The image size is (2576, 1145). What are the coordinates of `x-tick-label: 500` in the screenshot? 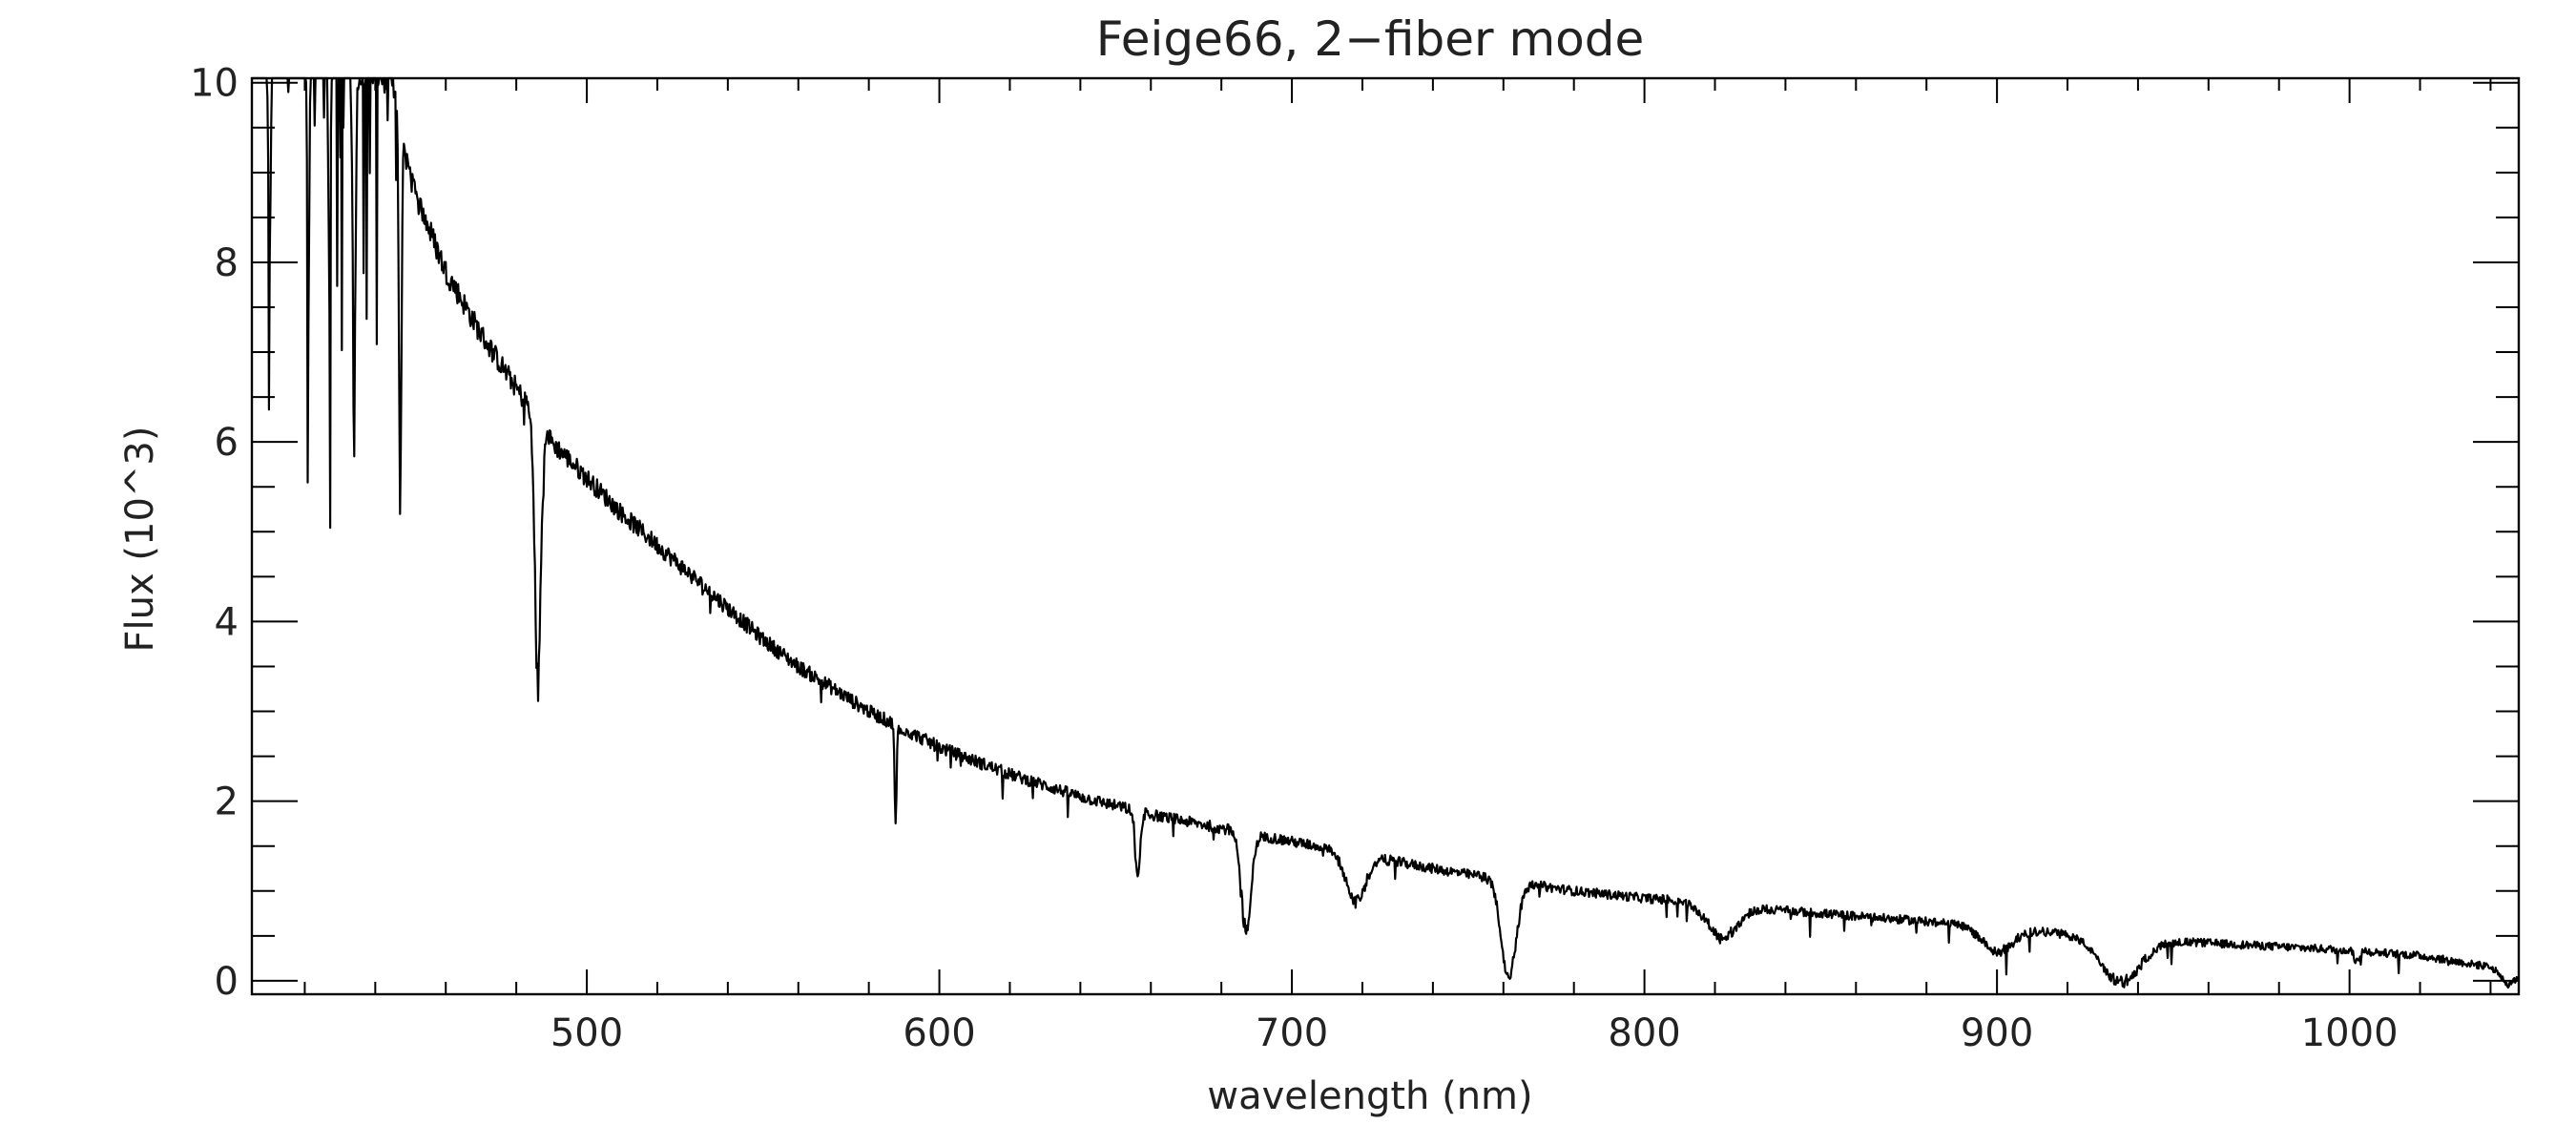 It's located at (587, 1033).